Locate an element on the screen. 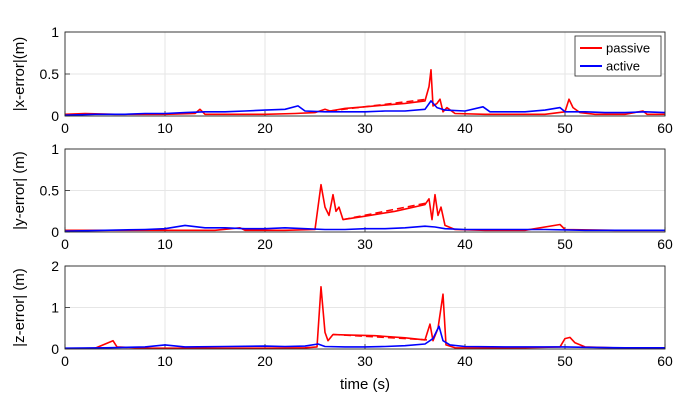 This screenshot has height=405, width=685. y-axis-title: |y-error| (m) is located at coordinates (19, 190).